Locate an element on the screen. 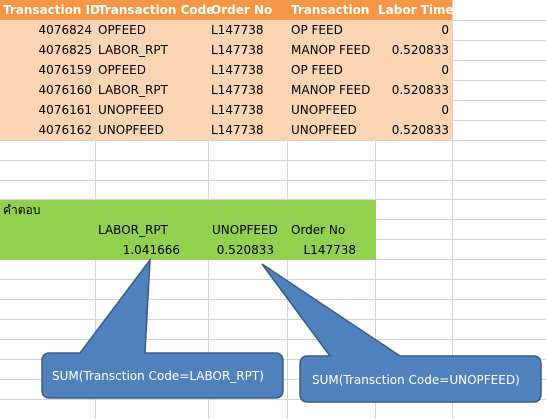  cell-transaction-id: 4076825 is located at coordinates (65, 50).